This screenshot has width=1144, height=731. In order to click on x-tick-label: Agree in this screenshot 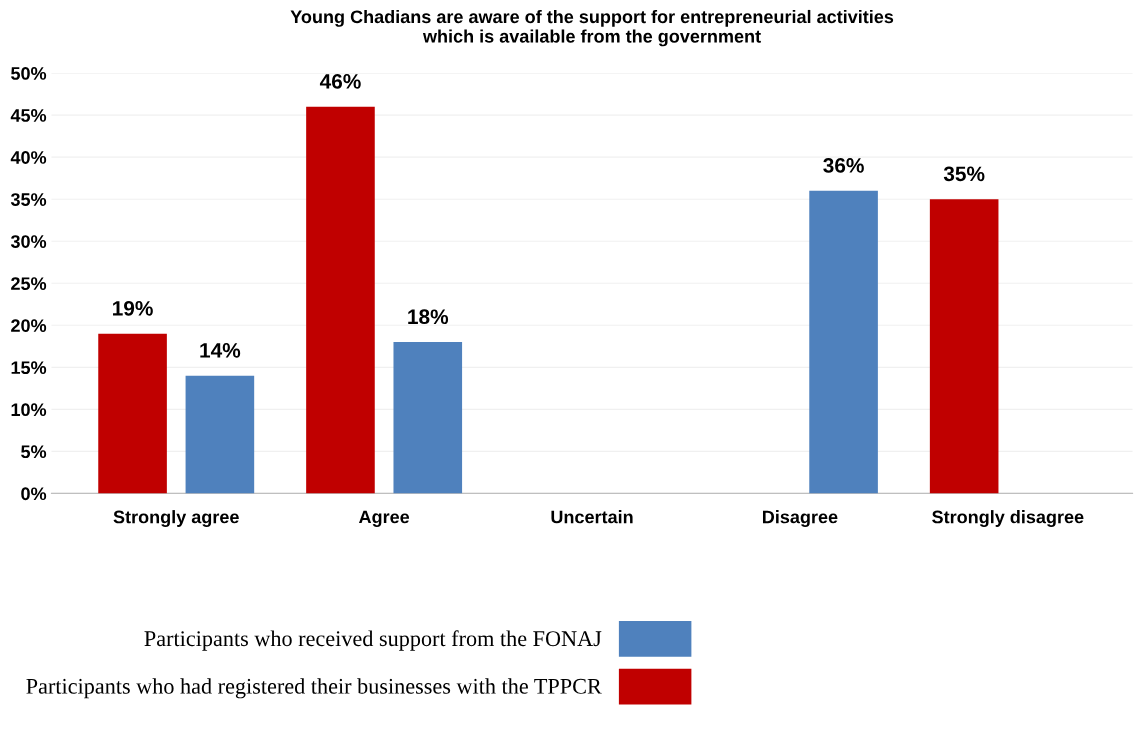, I will do `click(384, 518)`.